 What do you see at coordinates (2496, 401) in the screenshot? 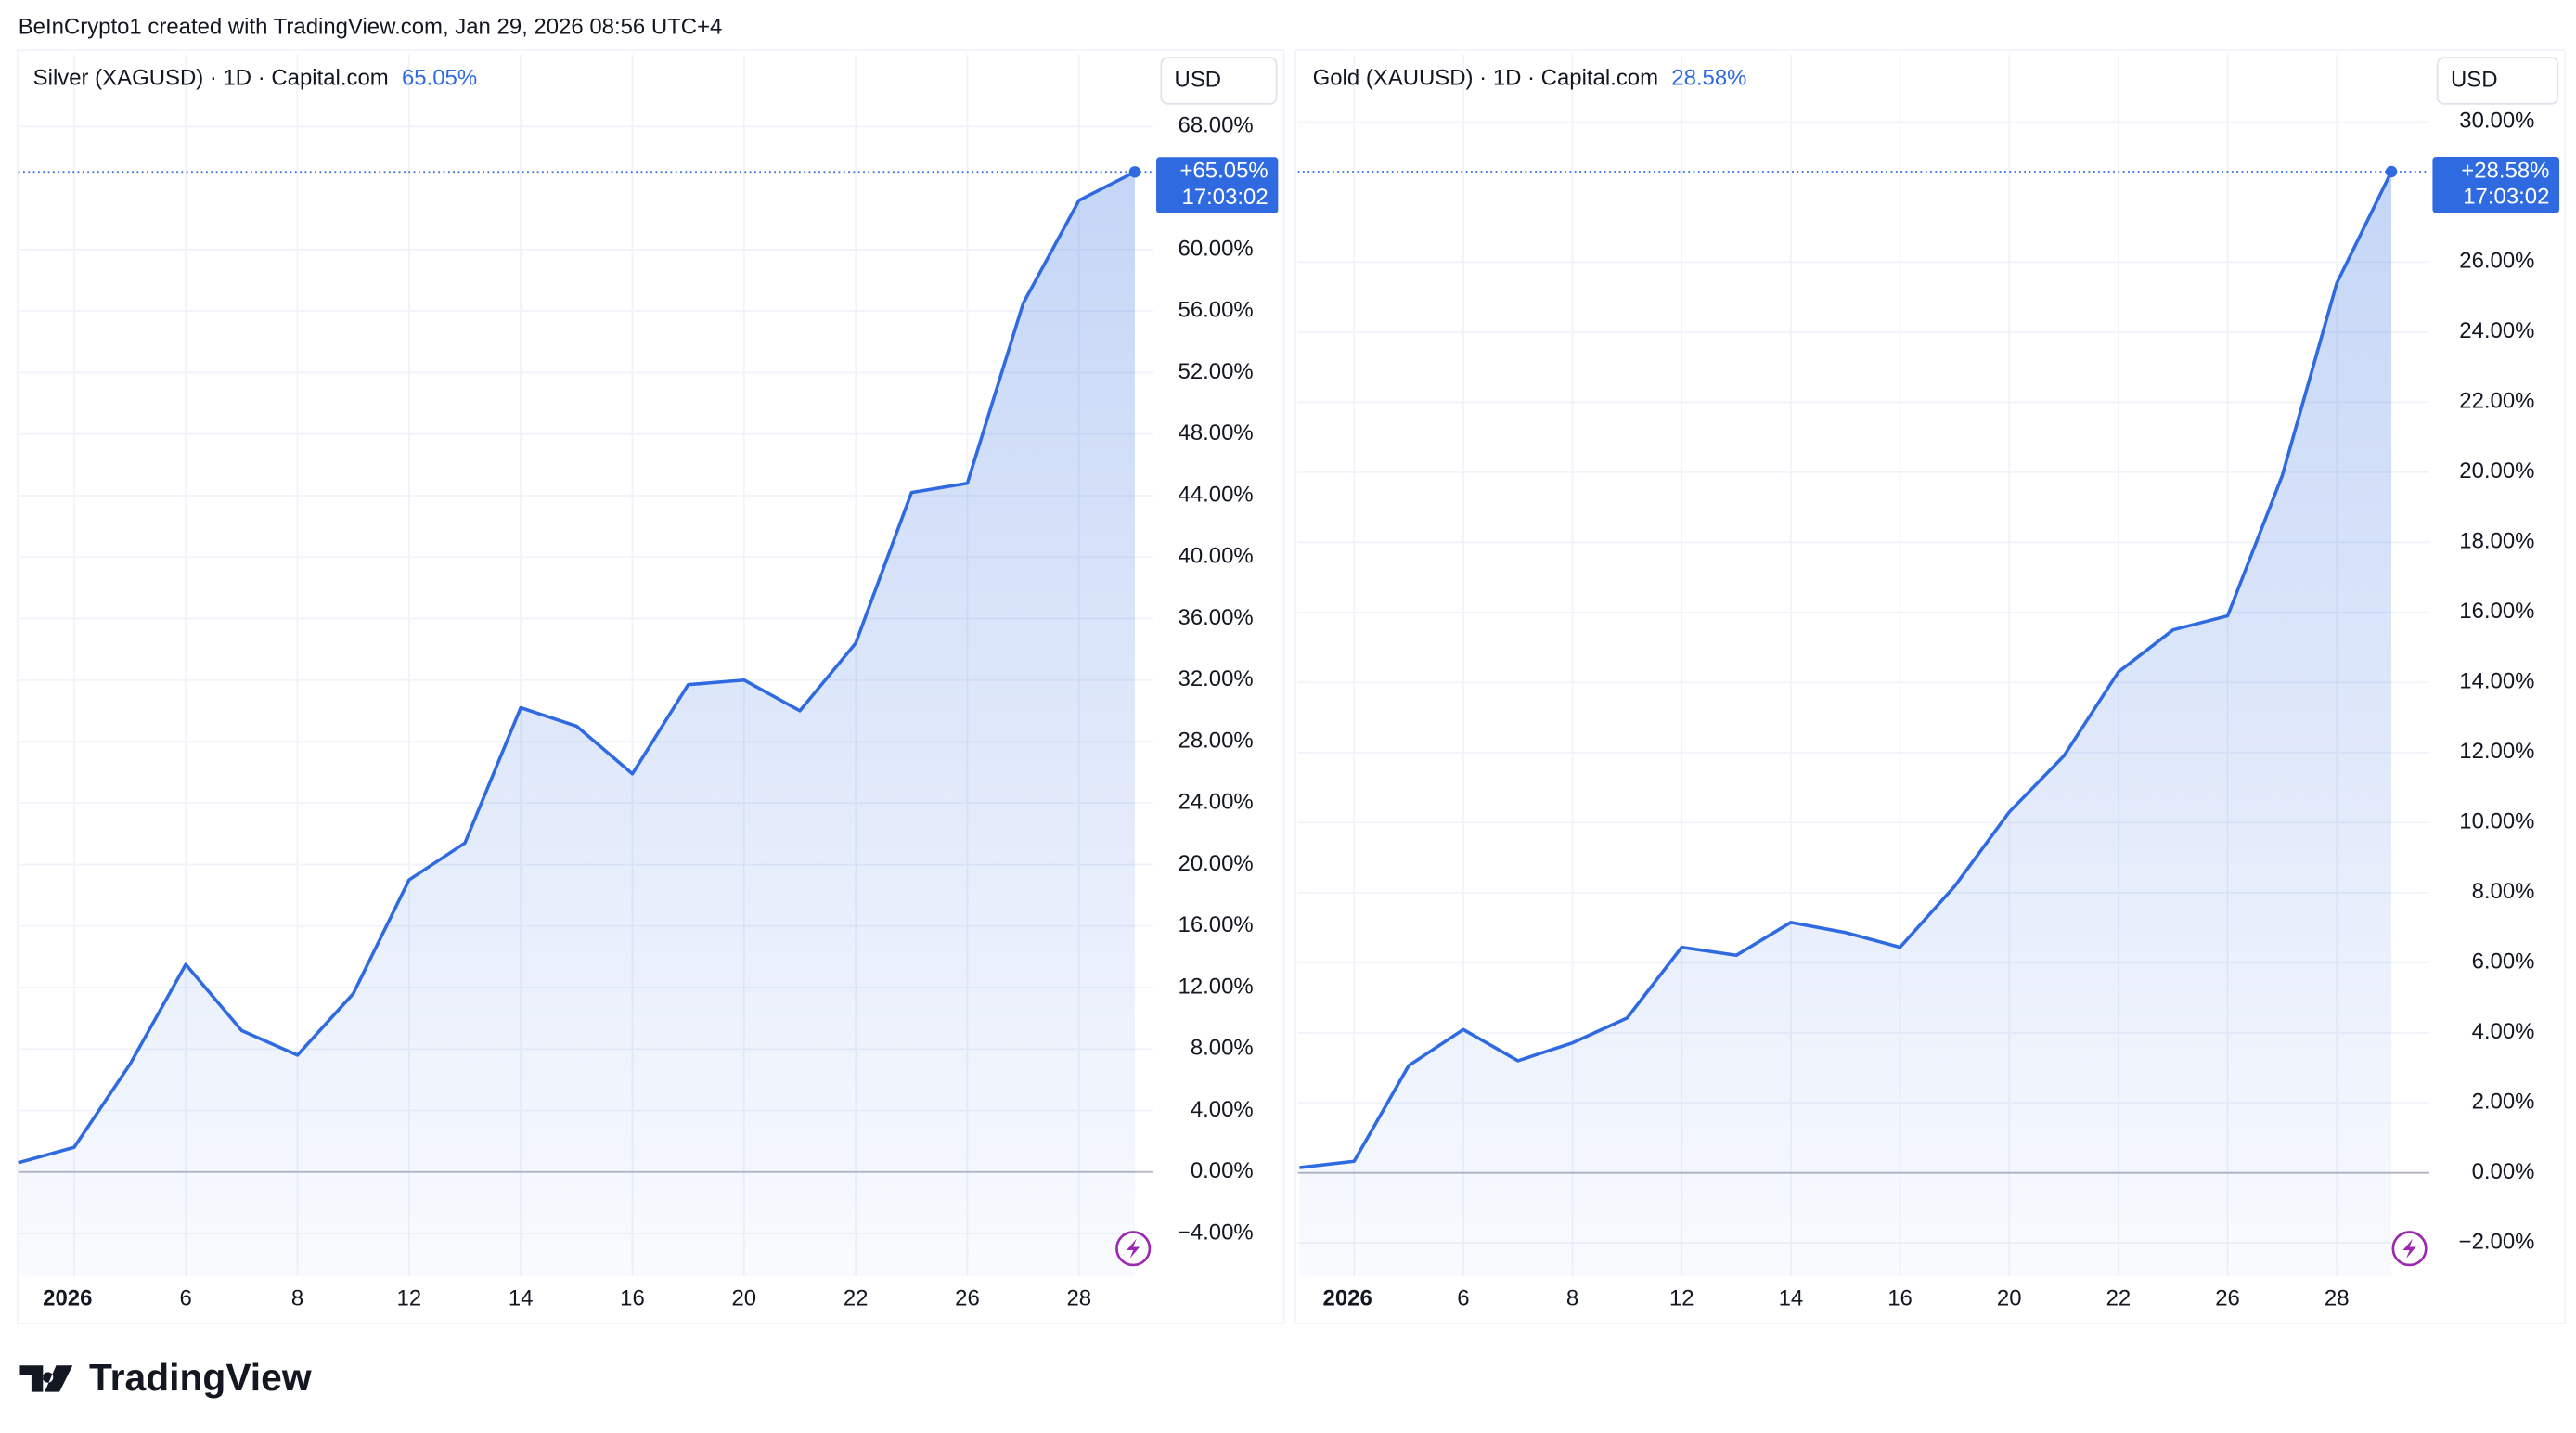
I see `y-tick-label: 22.00%` at bounding box center [2496, 401].